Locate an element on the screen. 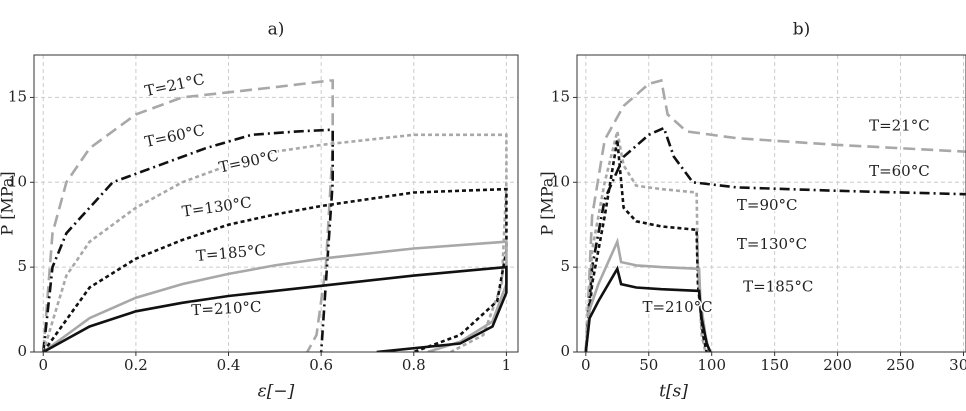  x-tick-label: 200 is located at coordinates (837, 365).